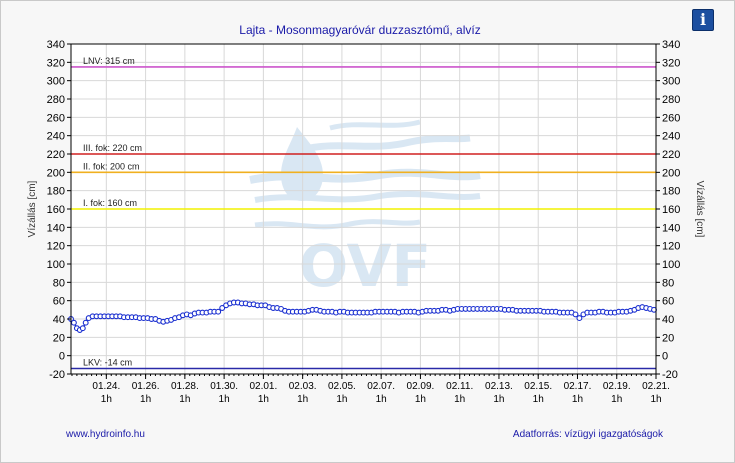  I want to click on x-tick-date-label: 02.05., so click(342, 386).